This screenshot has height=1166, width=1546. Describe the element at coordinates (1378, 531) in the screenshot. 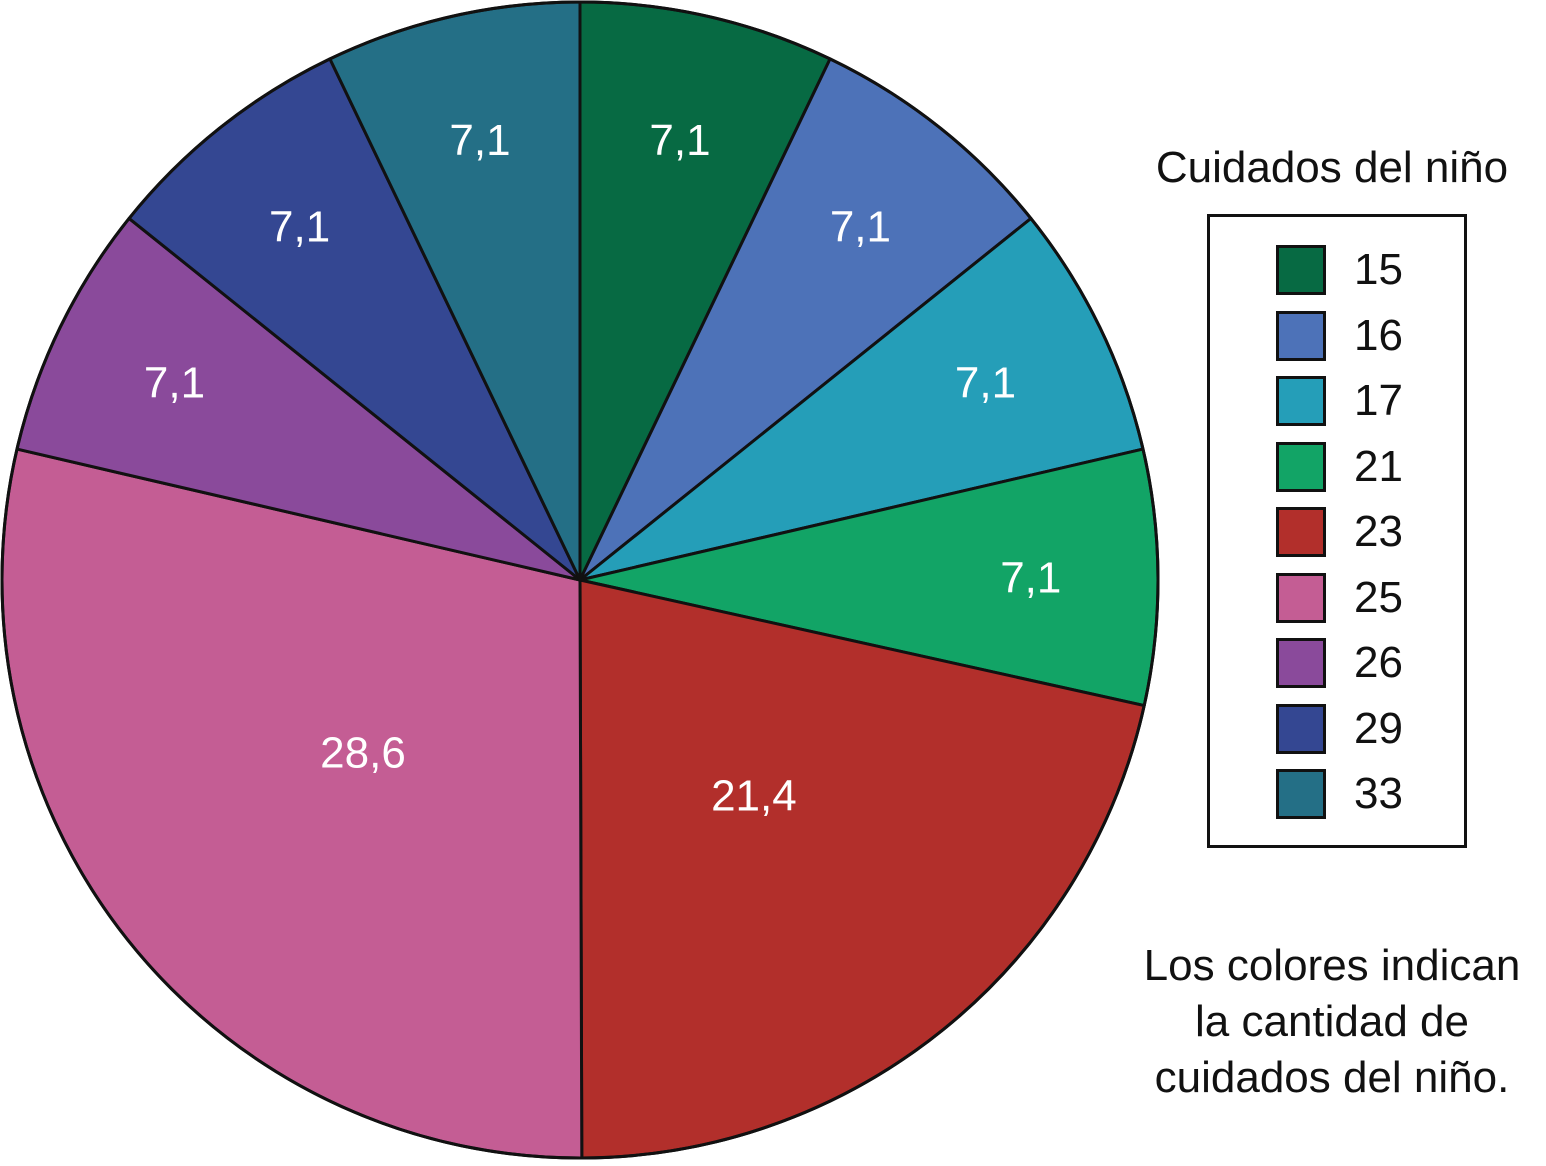

I see `legend-label-23: 23` at that location.